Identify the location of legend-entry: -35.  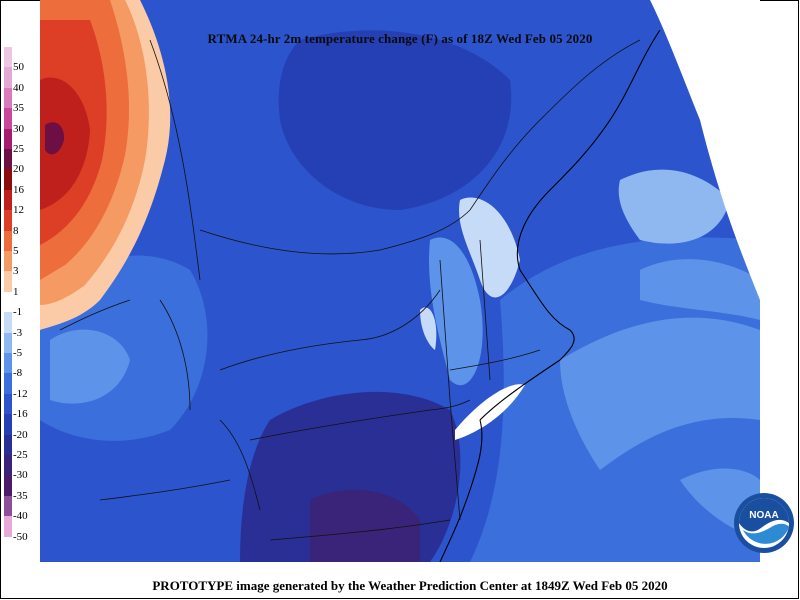
(21, 488).